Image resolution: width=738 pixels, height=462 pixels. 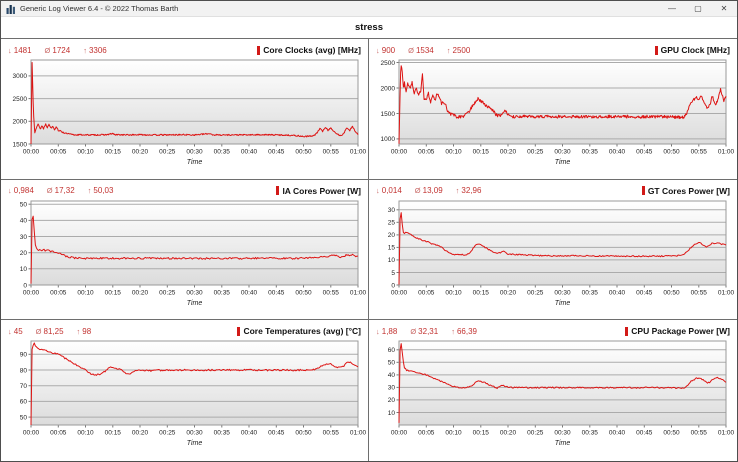 I want to click on close-button: ✕, so click(x=724, y=8).